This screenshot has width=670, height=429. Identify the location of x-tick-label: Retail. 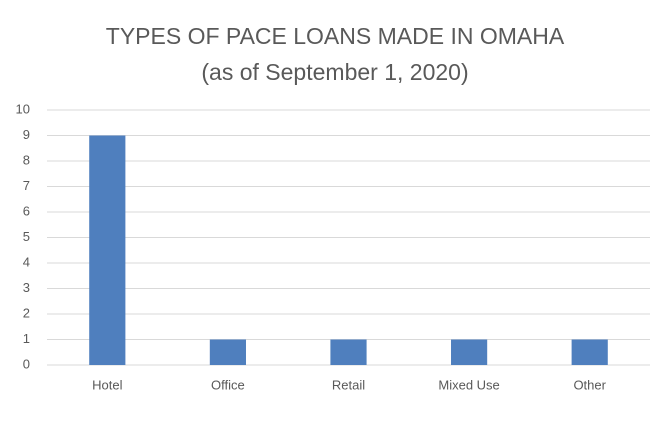
(348, 384).